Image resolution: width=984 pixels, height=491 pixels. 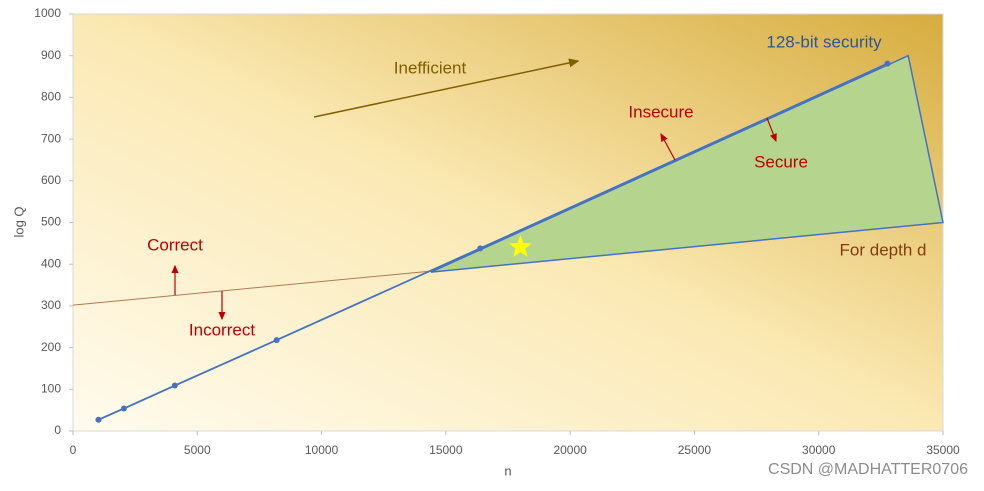 What do you see at coordinates (51, 222) in the screenshot?
I see `y-tick-label: 500` at bounding box center [51, 222].